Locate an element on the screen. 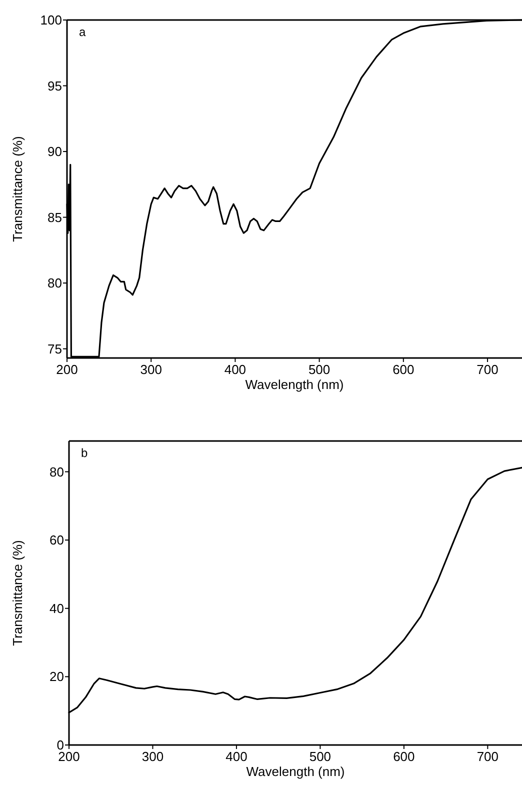 The height and width of the screenshot is (799, 522). y-tick-label: 85 is located at coordinates (55, 217).